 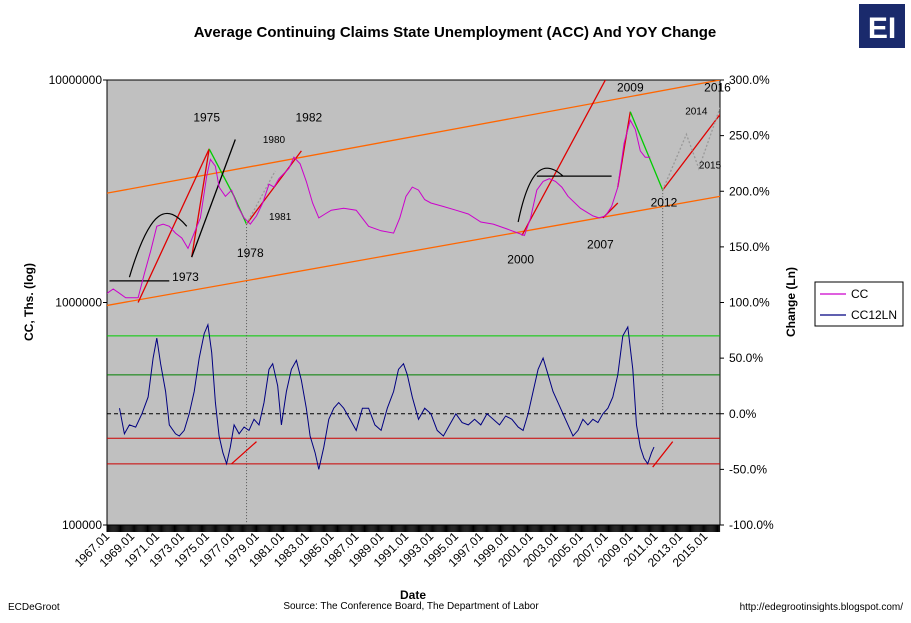 I want to click on annotation-1975: 1975, so click(x=206, y=118).